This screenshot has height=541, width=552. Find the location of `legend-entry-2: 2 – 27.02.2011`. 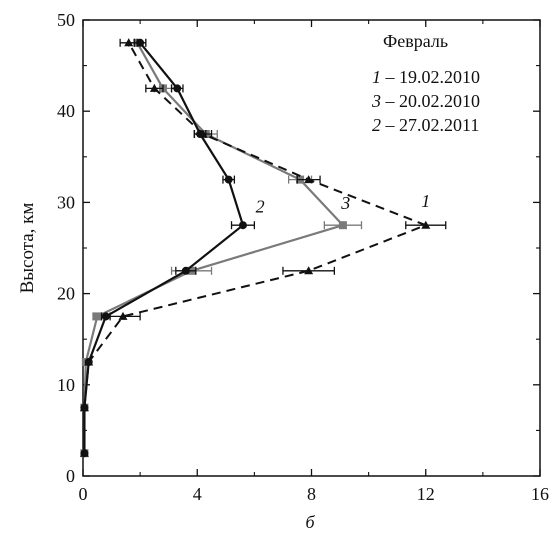

legend-entry-2: 2 – 27.02.2011 is located at coordinates (425, 125).